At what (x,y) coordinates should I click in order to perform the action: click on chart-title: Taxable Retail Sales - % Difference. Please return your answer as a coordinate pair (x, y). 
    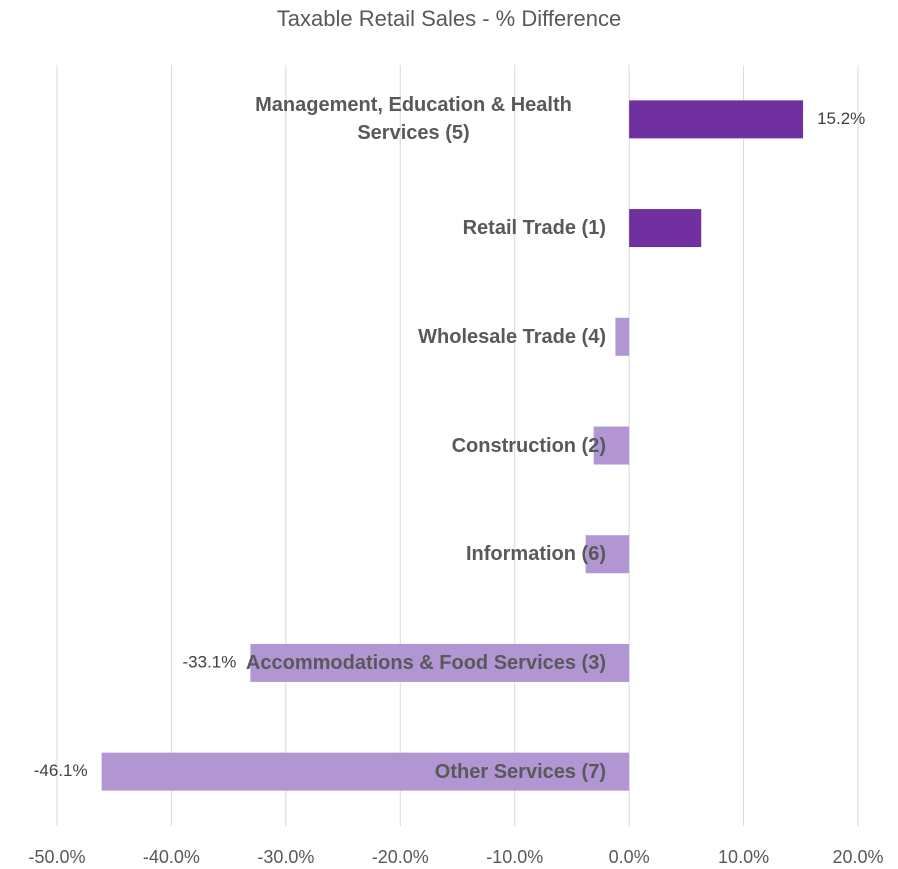
    Looking at the image, I should click on (449, 18).